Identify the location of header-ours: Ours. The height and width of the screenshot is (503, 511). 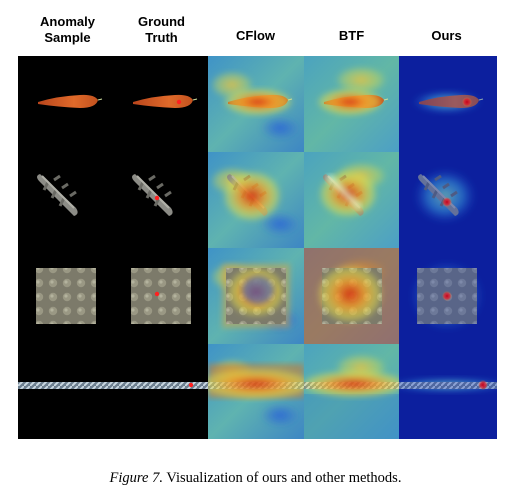
(446, 35).